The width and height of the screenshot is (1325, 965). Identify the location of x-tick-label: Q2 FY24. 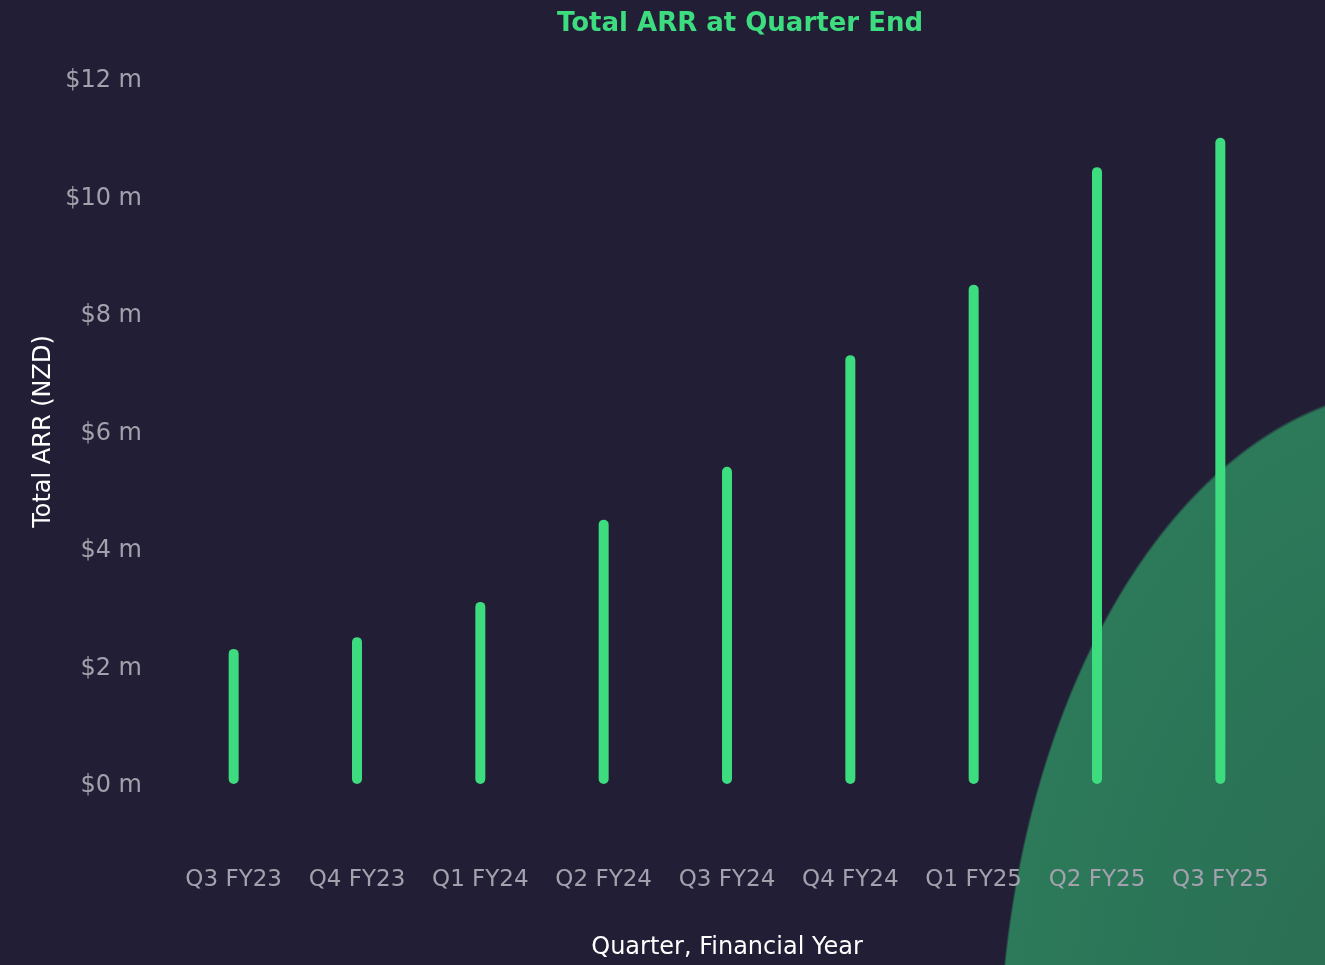
(603, 877).